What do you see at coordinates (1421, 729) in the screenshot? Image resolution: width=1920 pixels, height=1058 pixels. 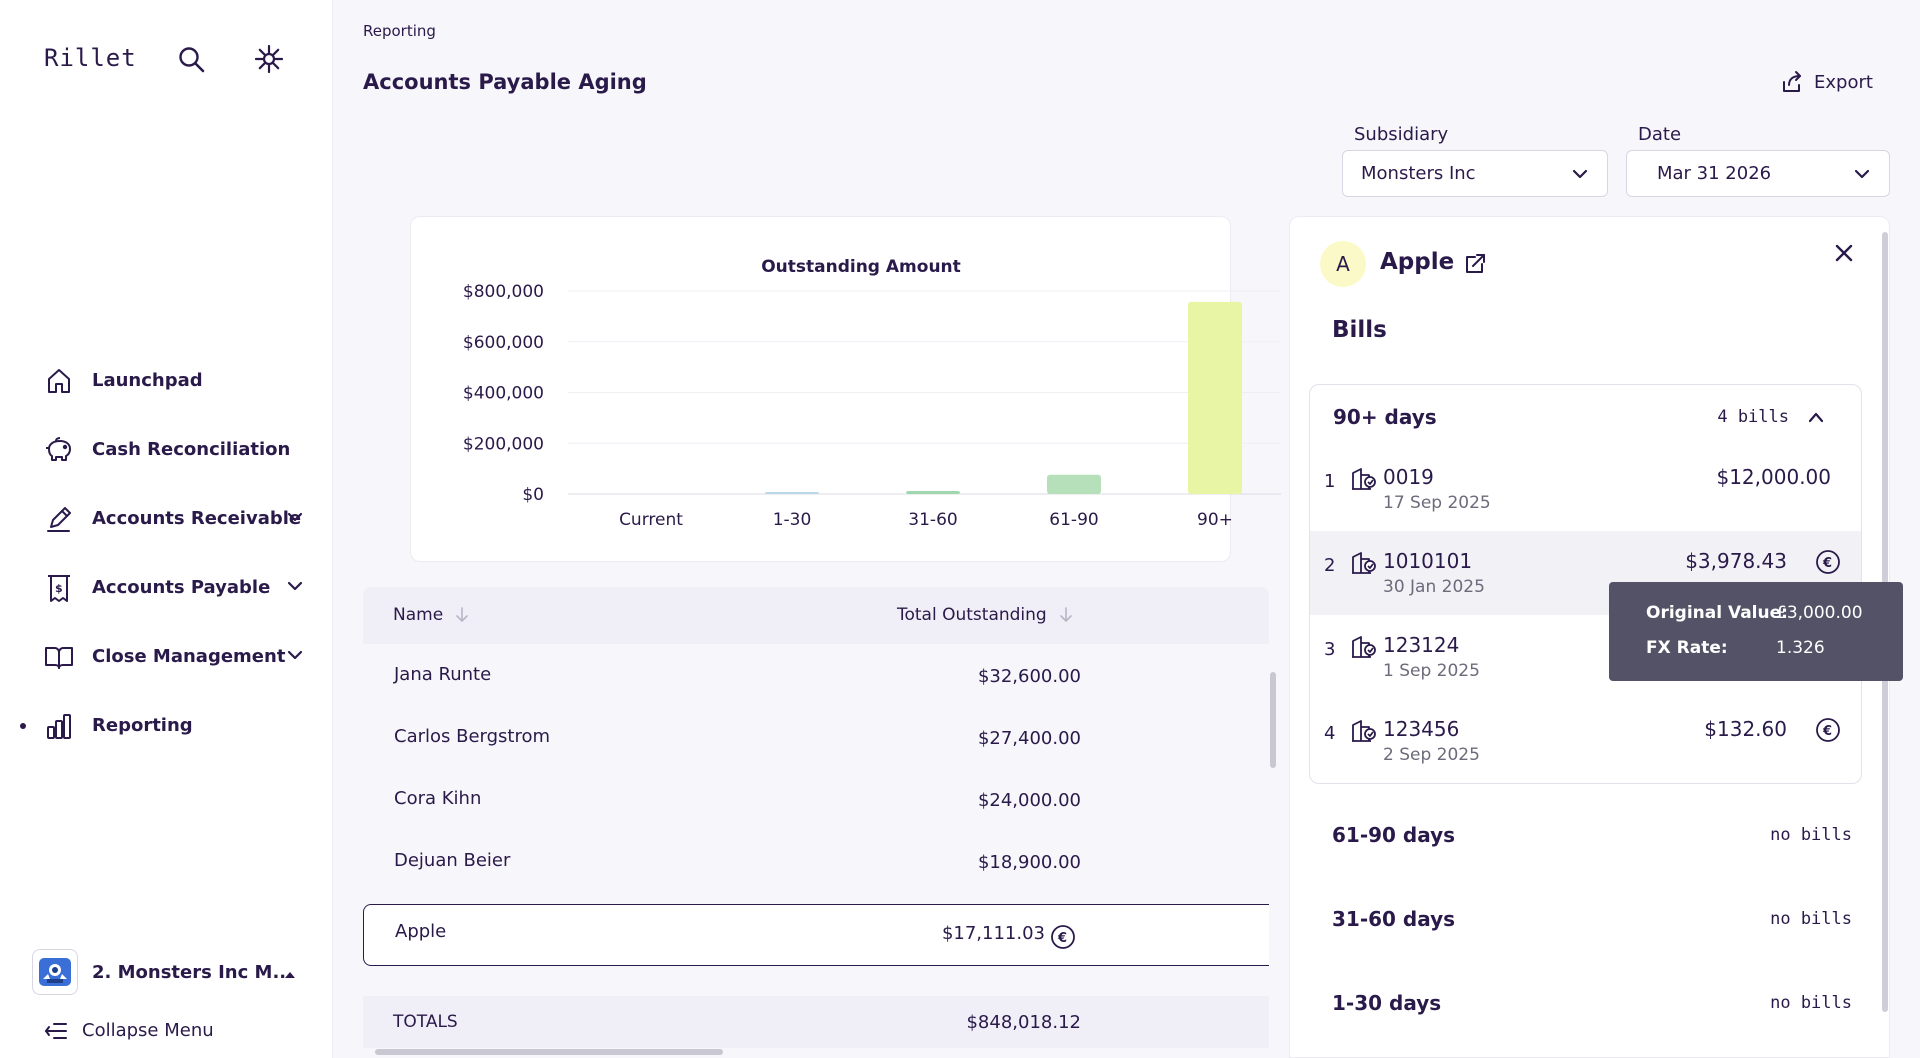 I see `bill-number: 123456` at bounding box center [1421, 729].